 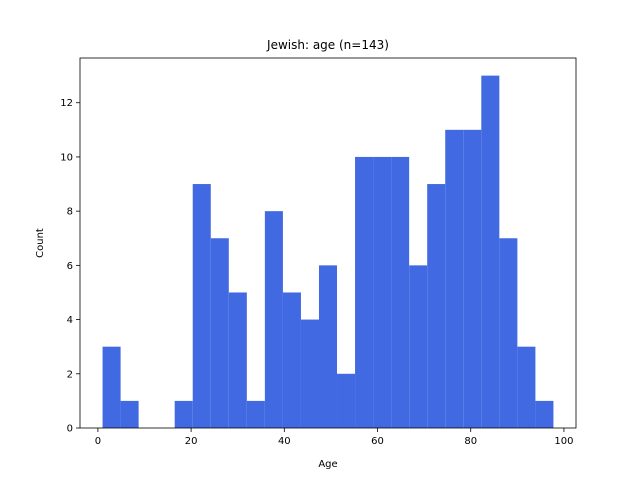 What do you see at coordinates (66, 103) in the screenshot?
I see `y-tick-label: 12` at bounding box center [66, 103].